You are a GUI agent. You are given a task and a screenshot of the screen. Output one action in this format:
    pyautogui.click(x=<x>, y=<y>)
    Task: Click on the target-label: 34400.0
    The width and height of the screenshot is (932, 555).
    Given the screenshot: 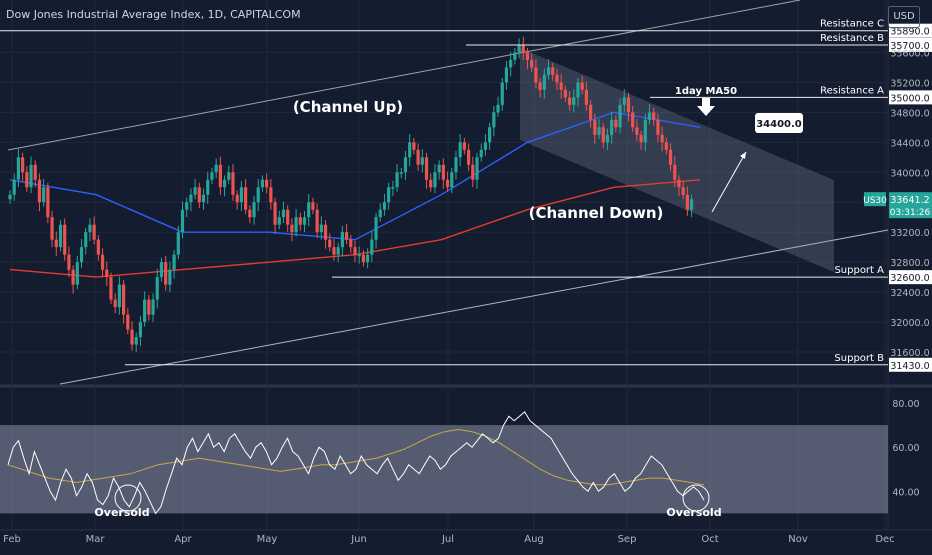 What is the action you would take?
    pyautogui.click(x=779, y=124)
    